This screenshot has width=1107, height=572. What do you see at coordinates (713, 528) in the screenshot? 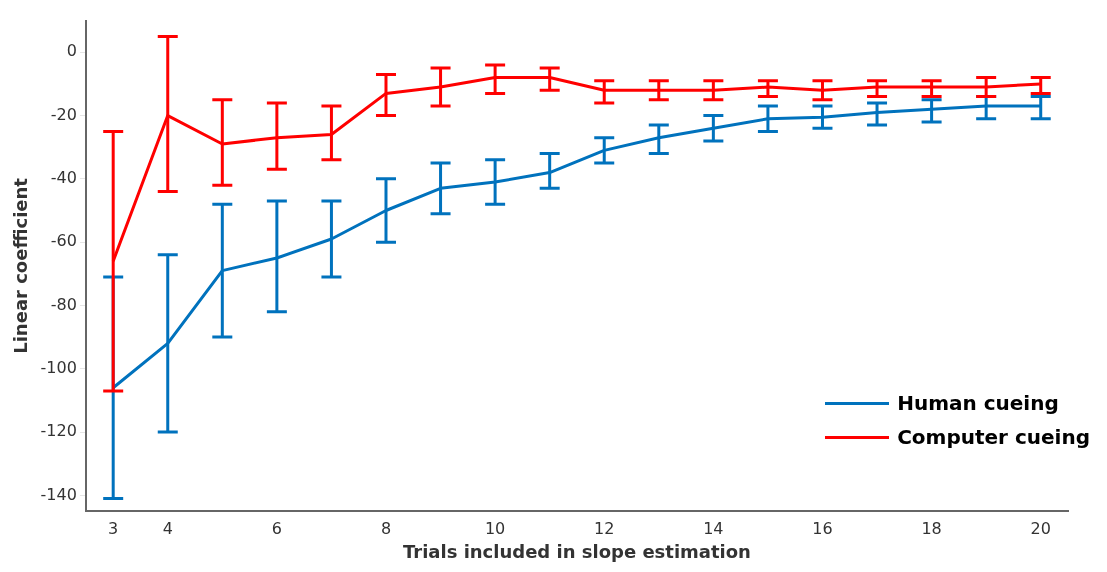
I see `x-tick-label: 14` at bounding box center [713, 528].